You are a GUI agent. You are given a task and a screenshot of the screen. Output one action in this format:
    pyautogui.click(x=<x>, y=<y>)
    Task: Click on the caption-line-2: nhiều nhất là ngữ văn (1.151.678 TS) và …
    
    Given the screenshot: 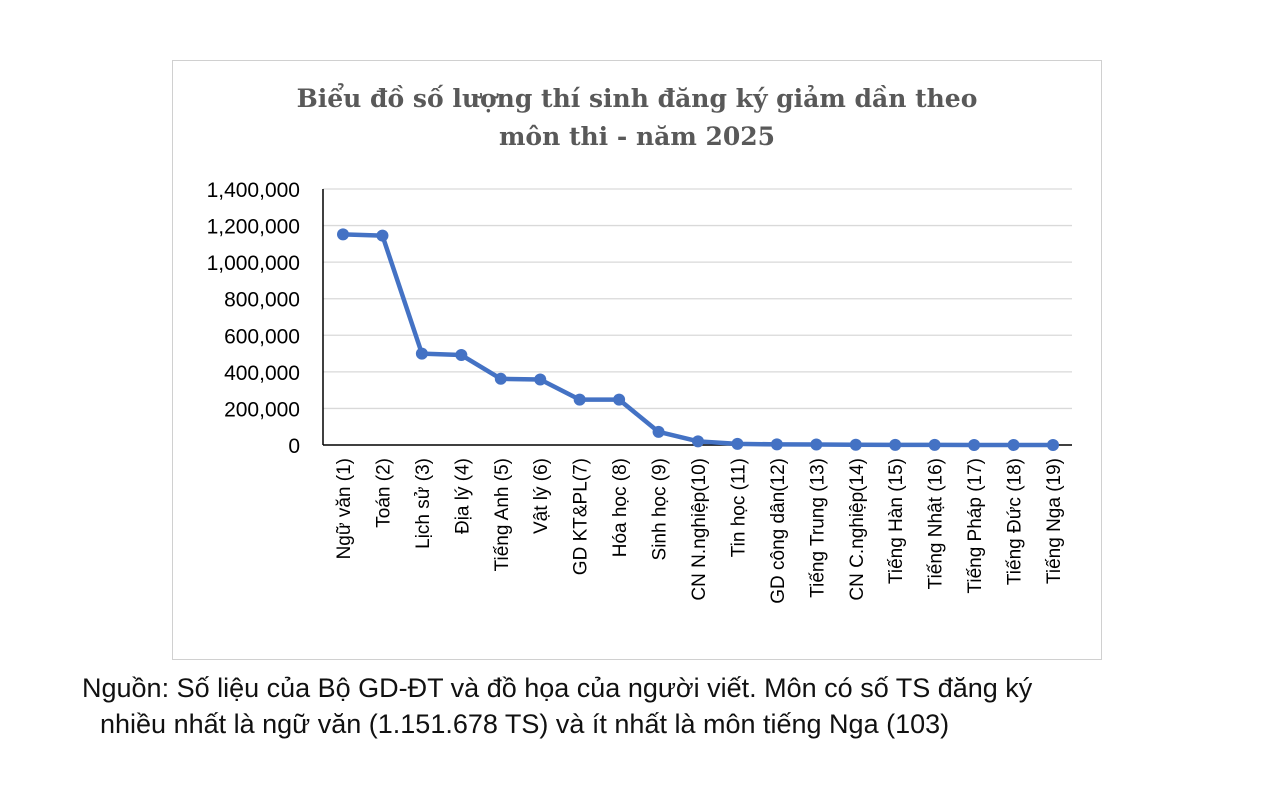 What is the action you would take?
    pyautogui.click(x=525, y=724)
    